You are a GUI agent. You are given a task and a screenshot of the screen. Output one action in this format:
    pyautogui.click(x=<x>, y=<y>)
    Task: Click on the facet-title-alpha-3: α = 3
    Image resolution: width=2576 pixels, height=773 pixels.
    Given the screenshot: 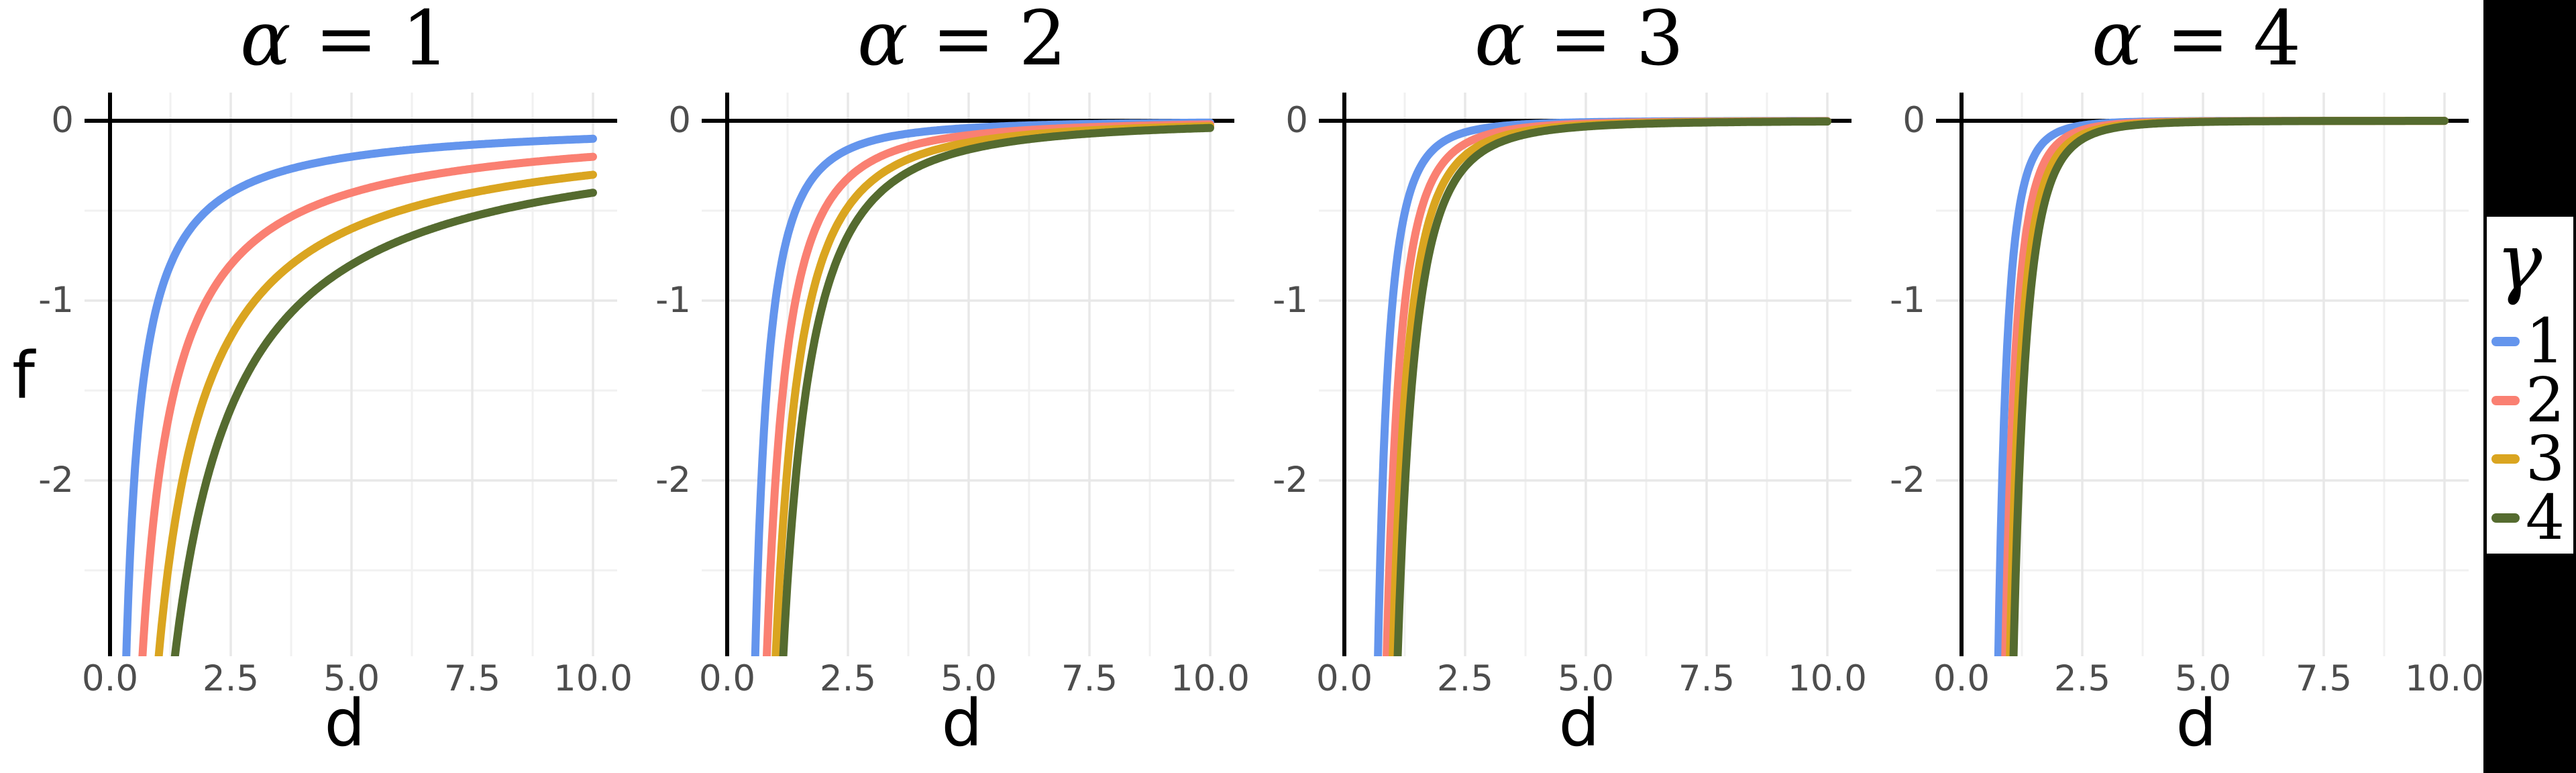 What is the action you would take?
    pyautogui.click(x=1579, y=38)
    